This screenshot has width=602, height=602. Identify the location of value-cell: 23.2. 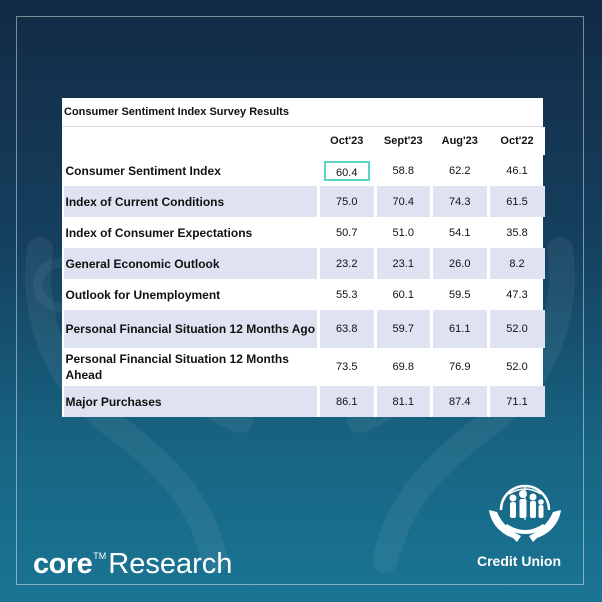
(346, 263).